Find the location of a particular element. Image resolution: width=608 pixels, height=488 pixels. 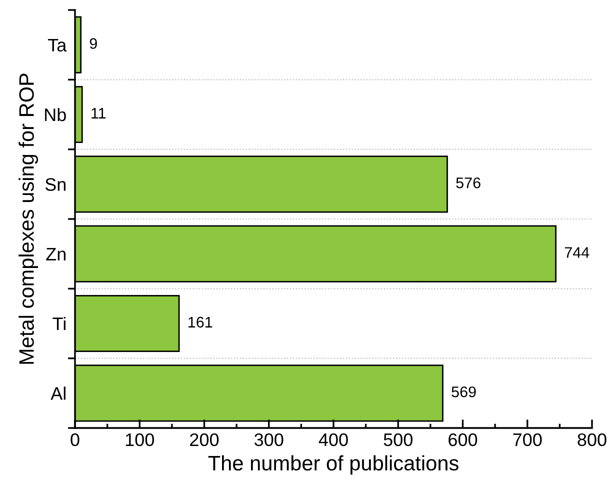

x-tick-label: 800 is located at coordinates (592, 439).